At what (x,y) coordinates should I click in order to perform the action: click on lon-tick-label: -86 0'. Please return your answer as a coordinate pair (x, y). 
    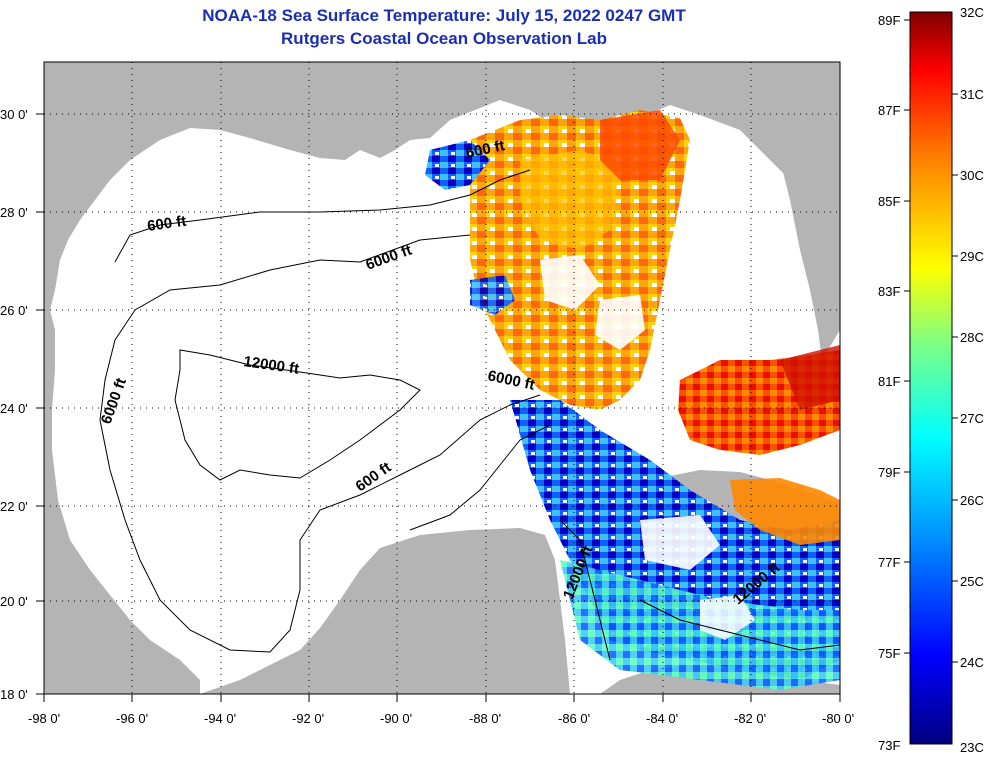
    Looking at the image, I should click on (574, 718).